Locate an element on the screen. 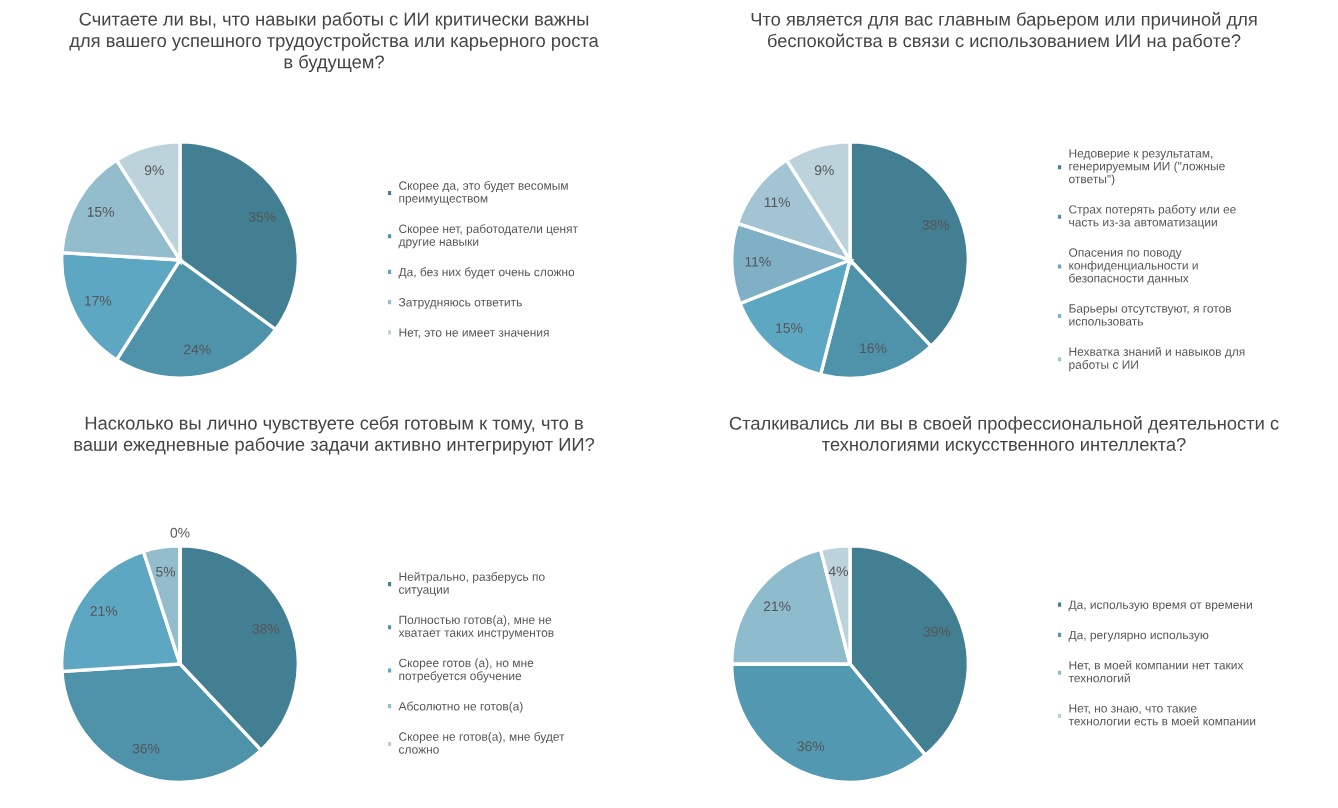  chart-title: Что является для вас главным барьером или причиной для беспокойства в связи с использованием ИИ на работе? is located at coordinates (1004, 31).